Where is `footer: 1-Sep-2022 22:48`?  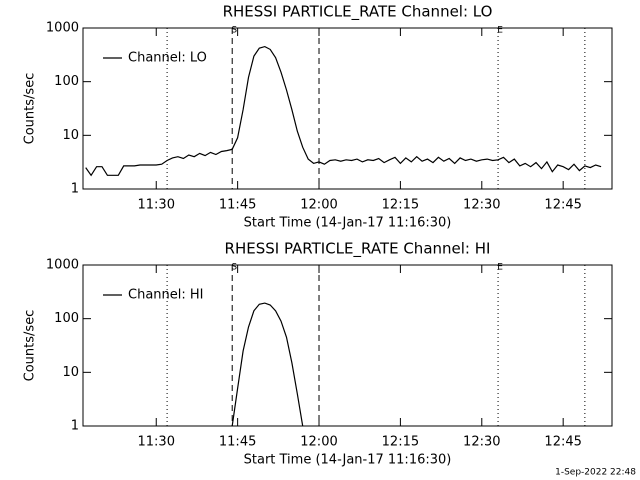 footer: 1-Sep-2022 22:48 is located at coordinates (595, 473).